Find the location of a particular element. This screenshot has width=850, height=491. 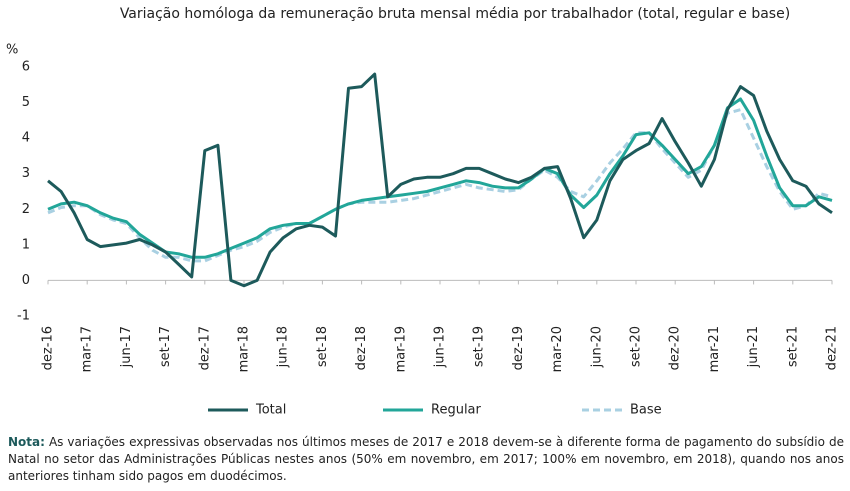

x-tick-label: set-19 is located at coordinates (479, 346).